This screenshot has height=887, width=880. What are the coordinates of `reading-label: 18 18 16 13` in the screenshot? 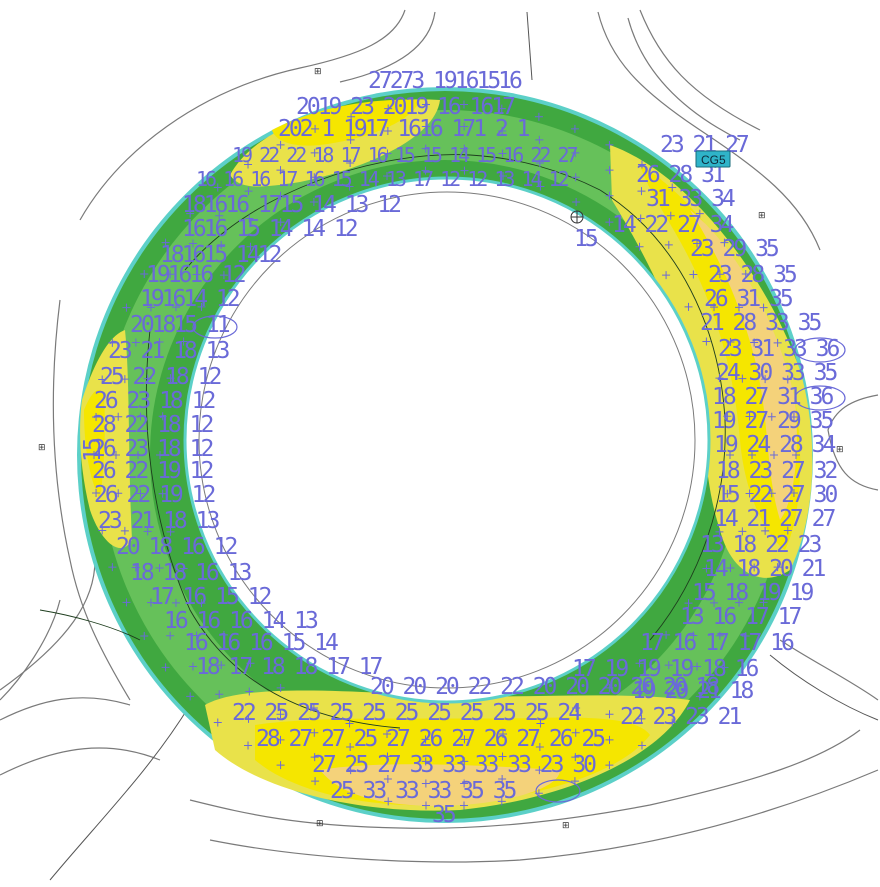 It's located at (190, 573).